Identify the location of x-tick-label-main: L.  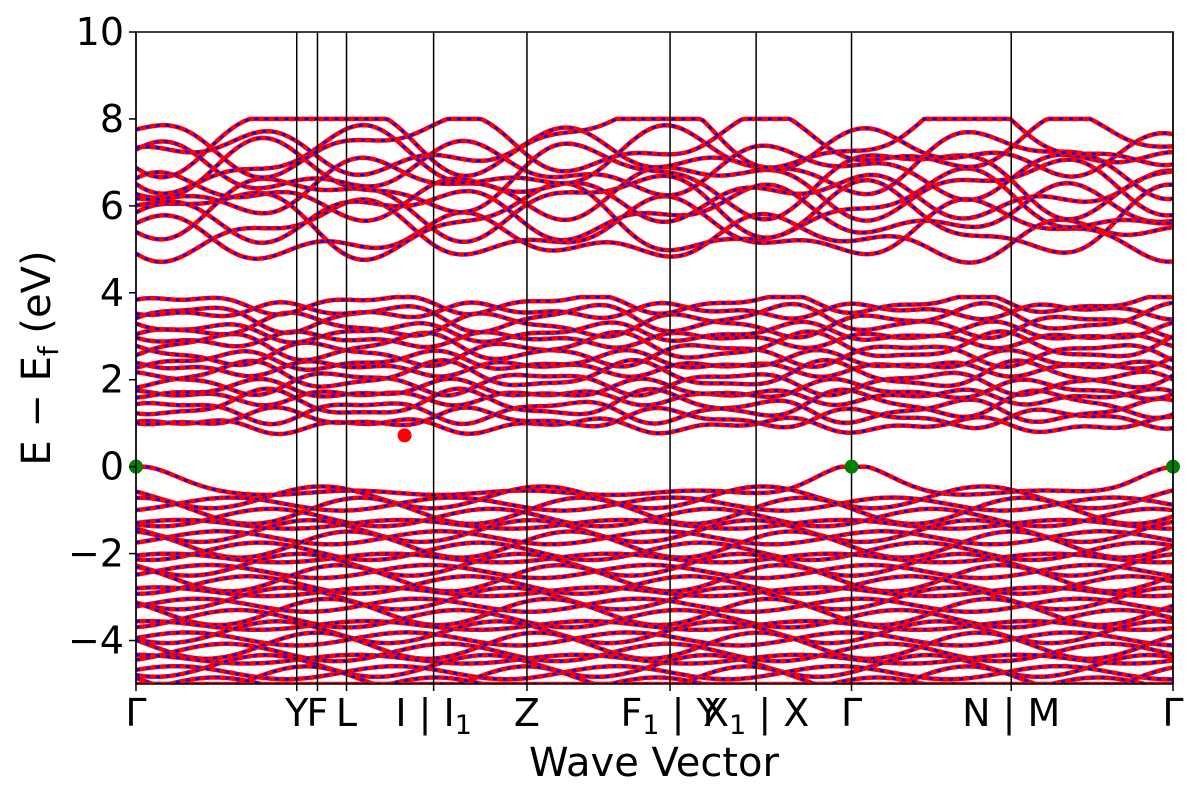
(346, 713).